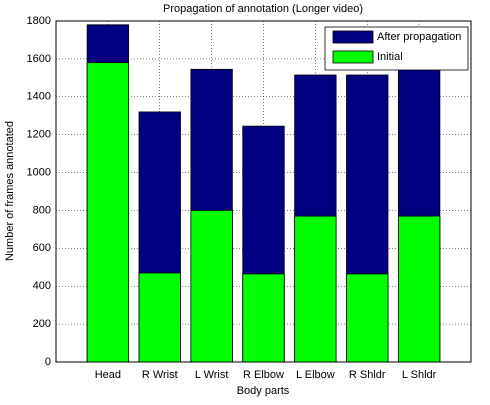 The width and height of the screenshot is (490, 405). What do you see at coordinates (263, 391) in the screenshot?
I see `x-axis-label: Body parts` at bounding box center [263, 391].